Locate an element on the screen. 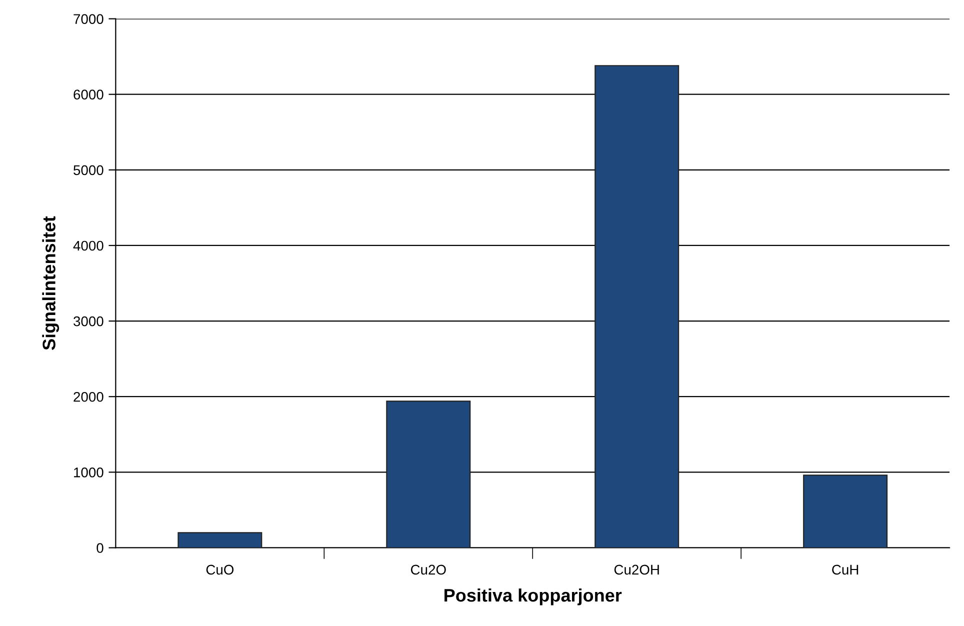  y-tick-label: 7000 is located at coordinates (89, 19).